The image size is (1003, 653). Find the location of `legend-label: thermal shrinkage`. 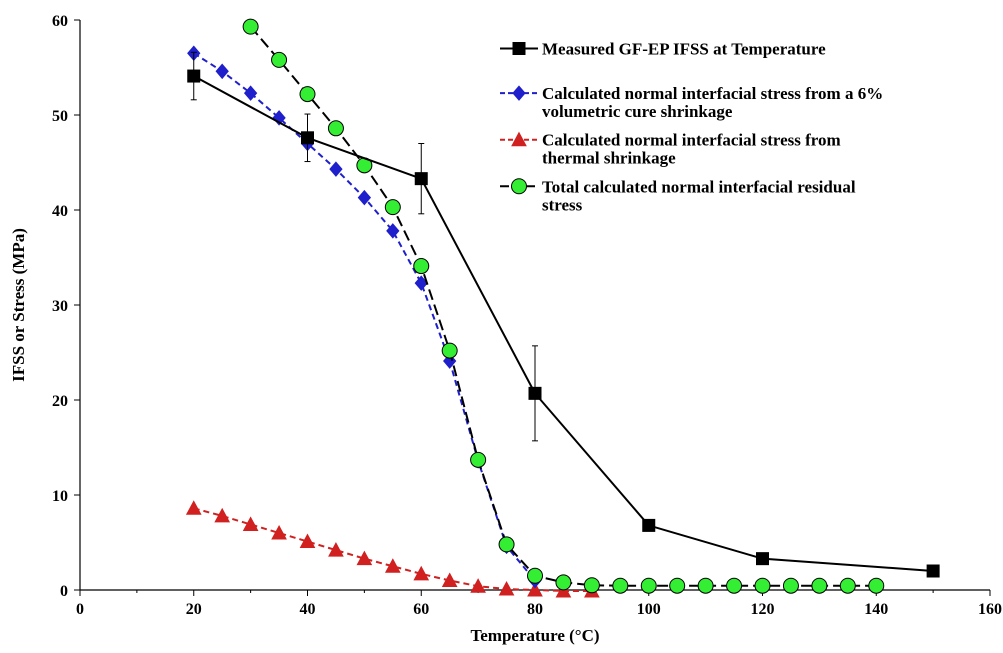

legend-label: thermal shrinkage is located at coordinates (609, 158).